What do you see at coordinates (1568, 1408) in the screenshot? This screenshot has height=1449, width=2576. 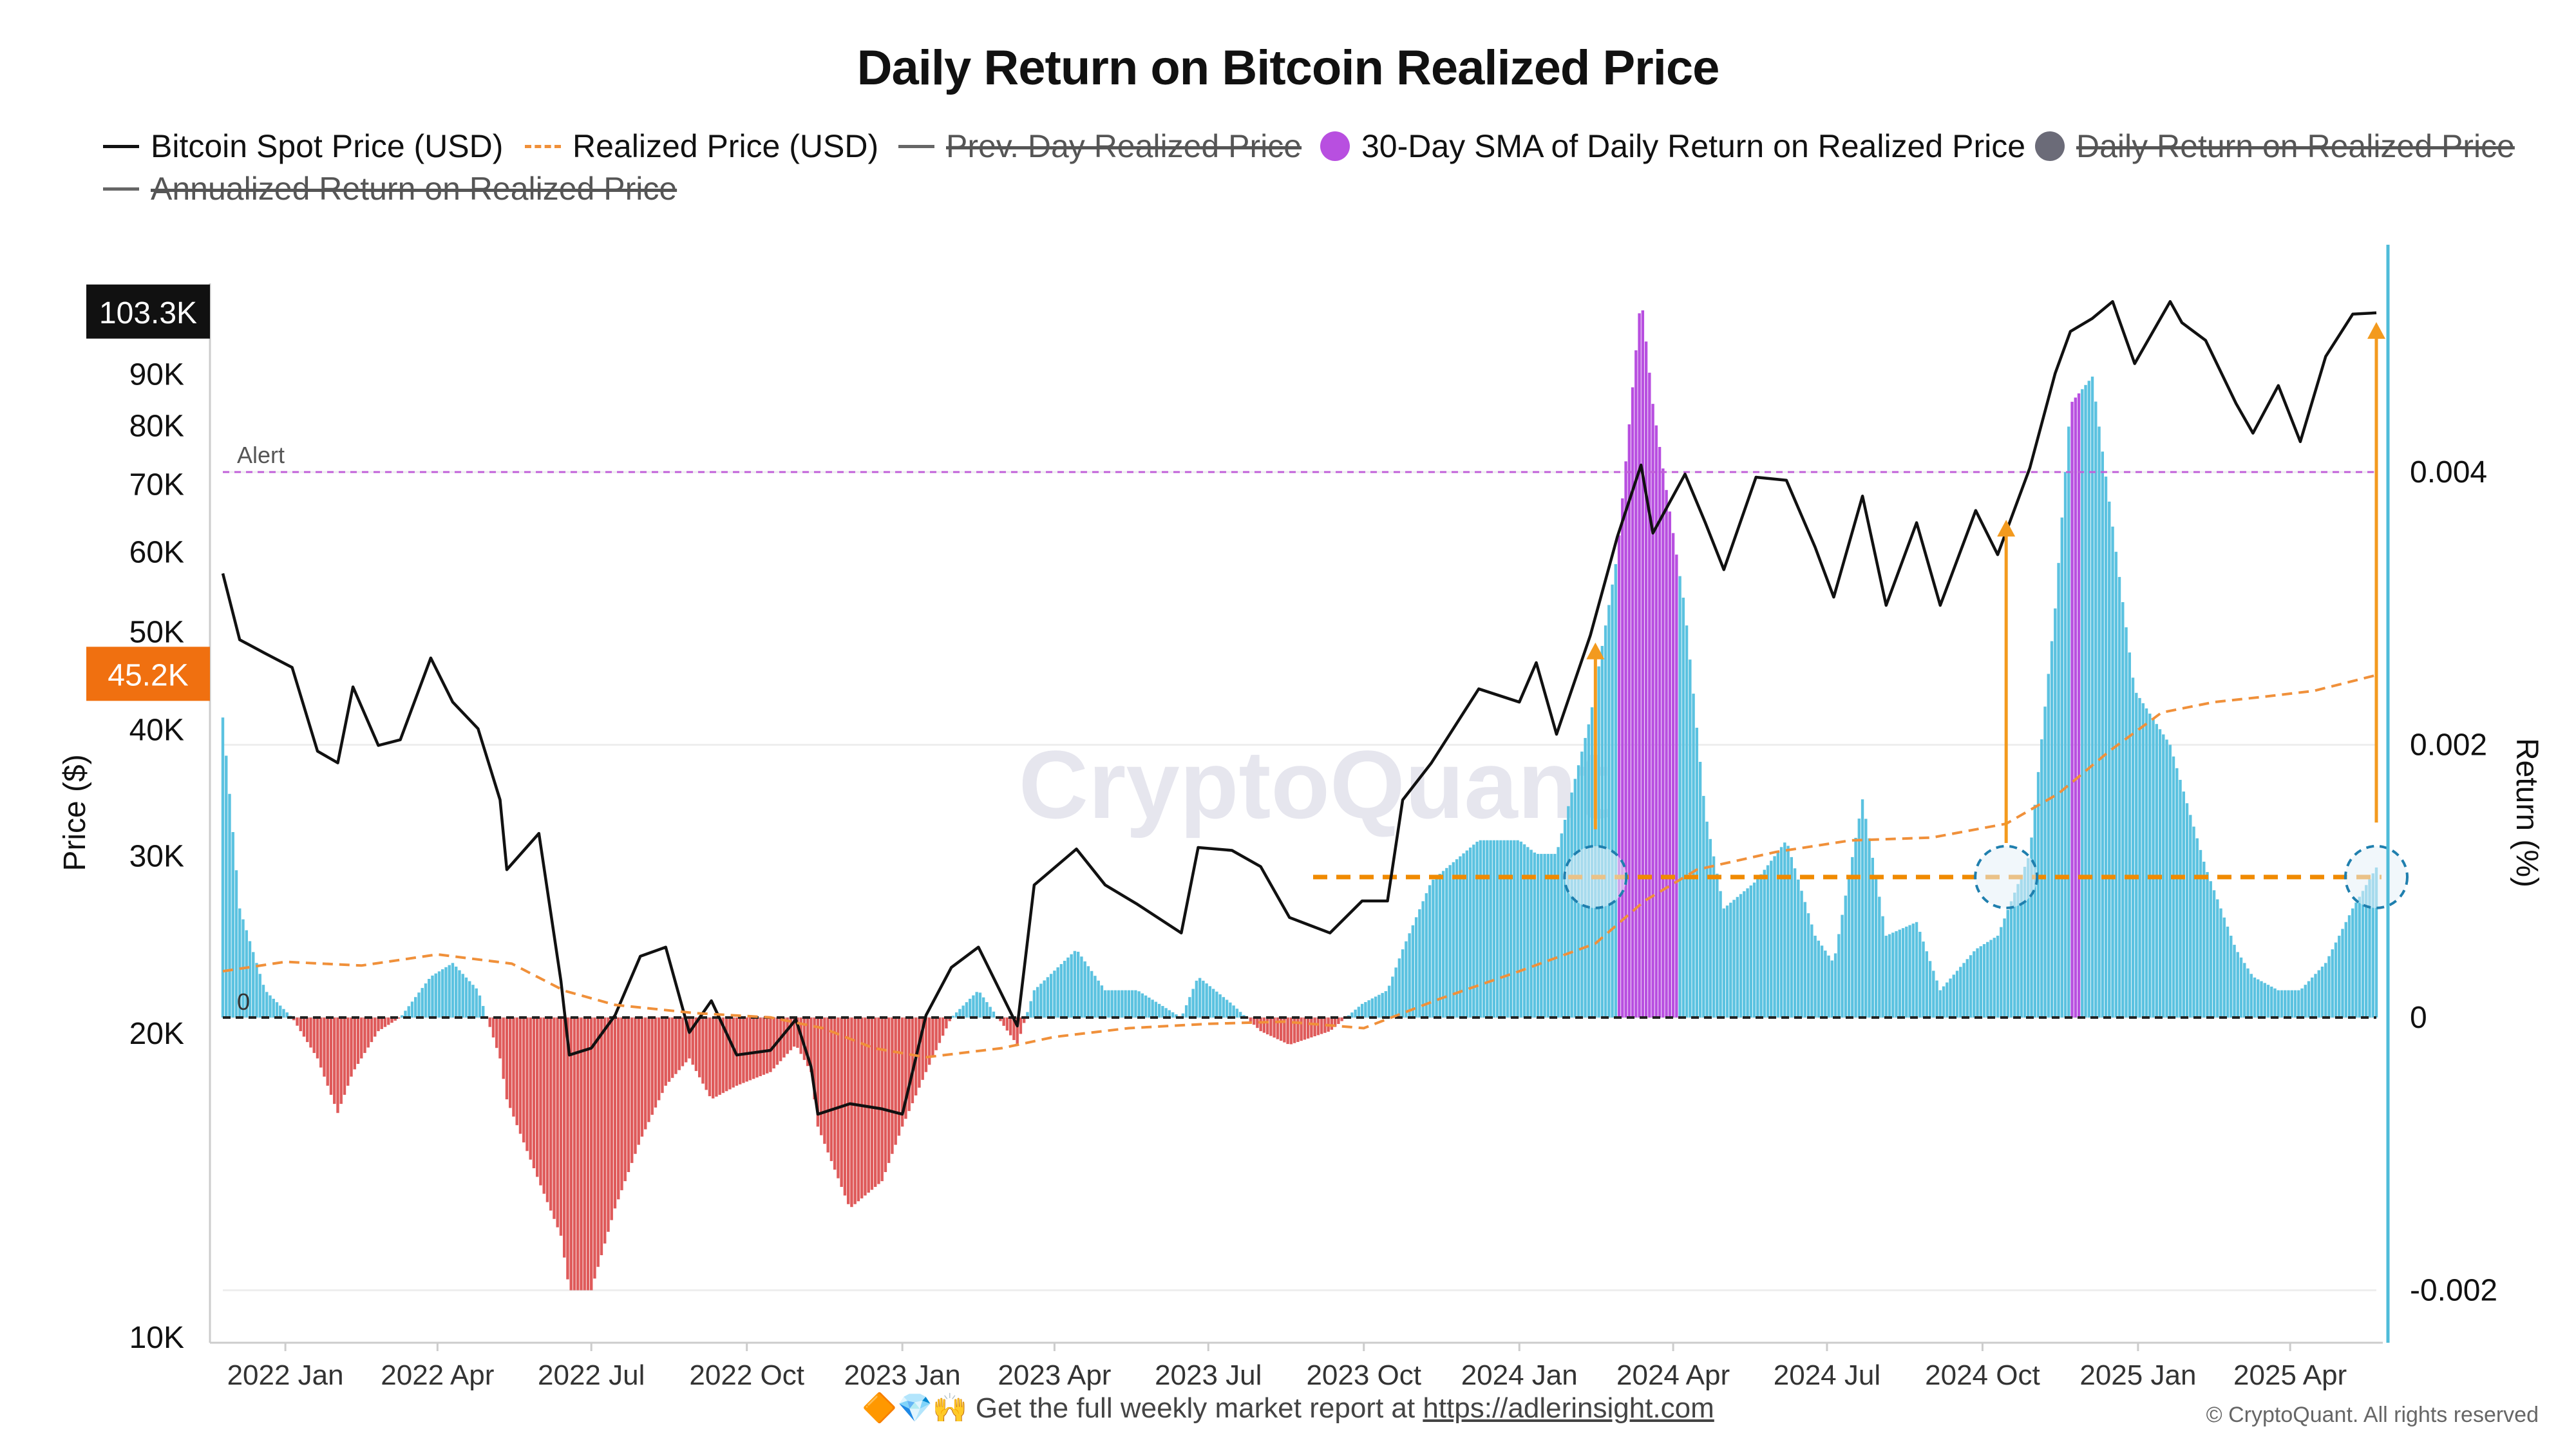 I see `footer-link: https://adlerinsight.com` at bounding box center [1568, 1408].